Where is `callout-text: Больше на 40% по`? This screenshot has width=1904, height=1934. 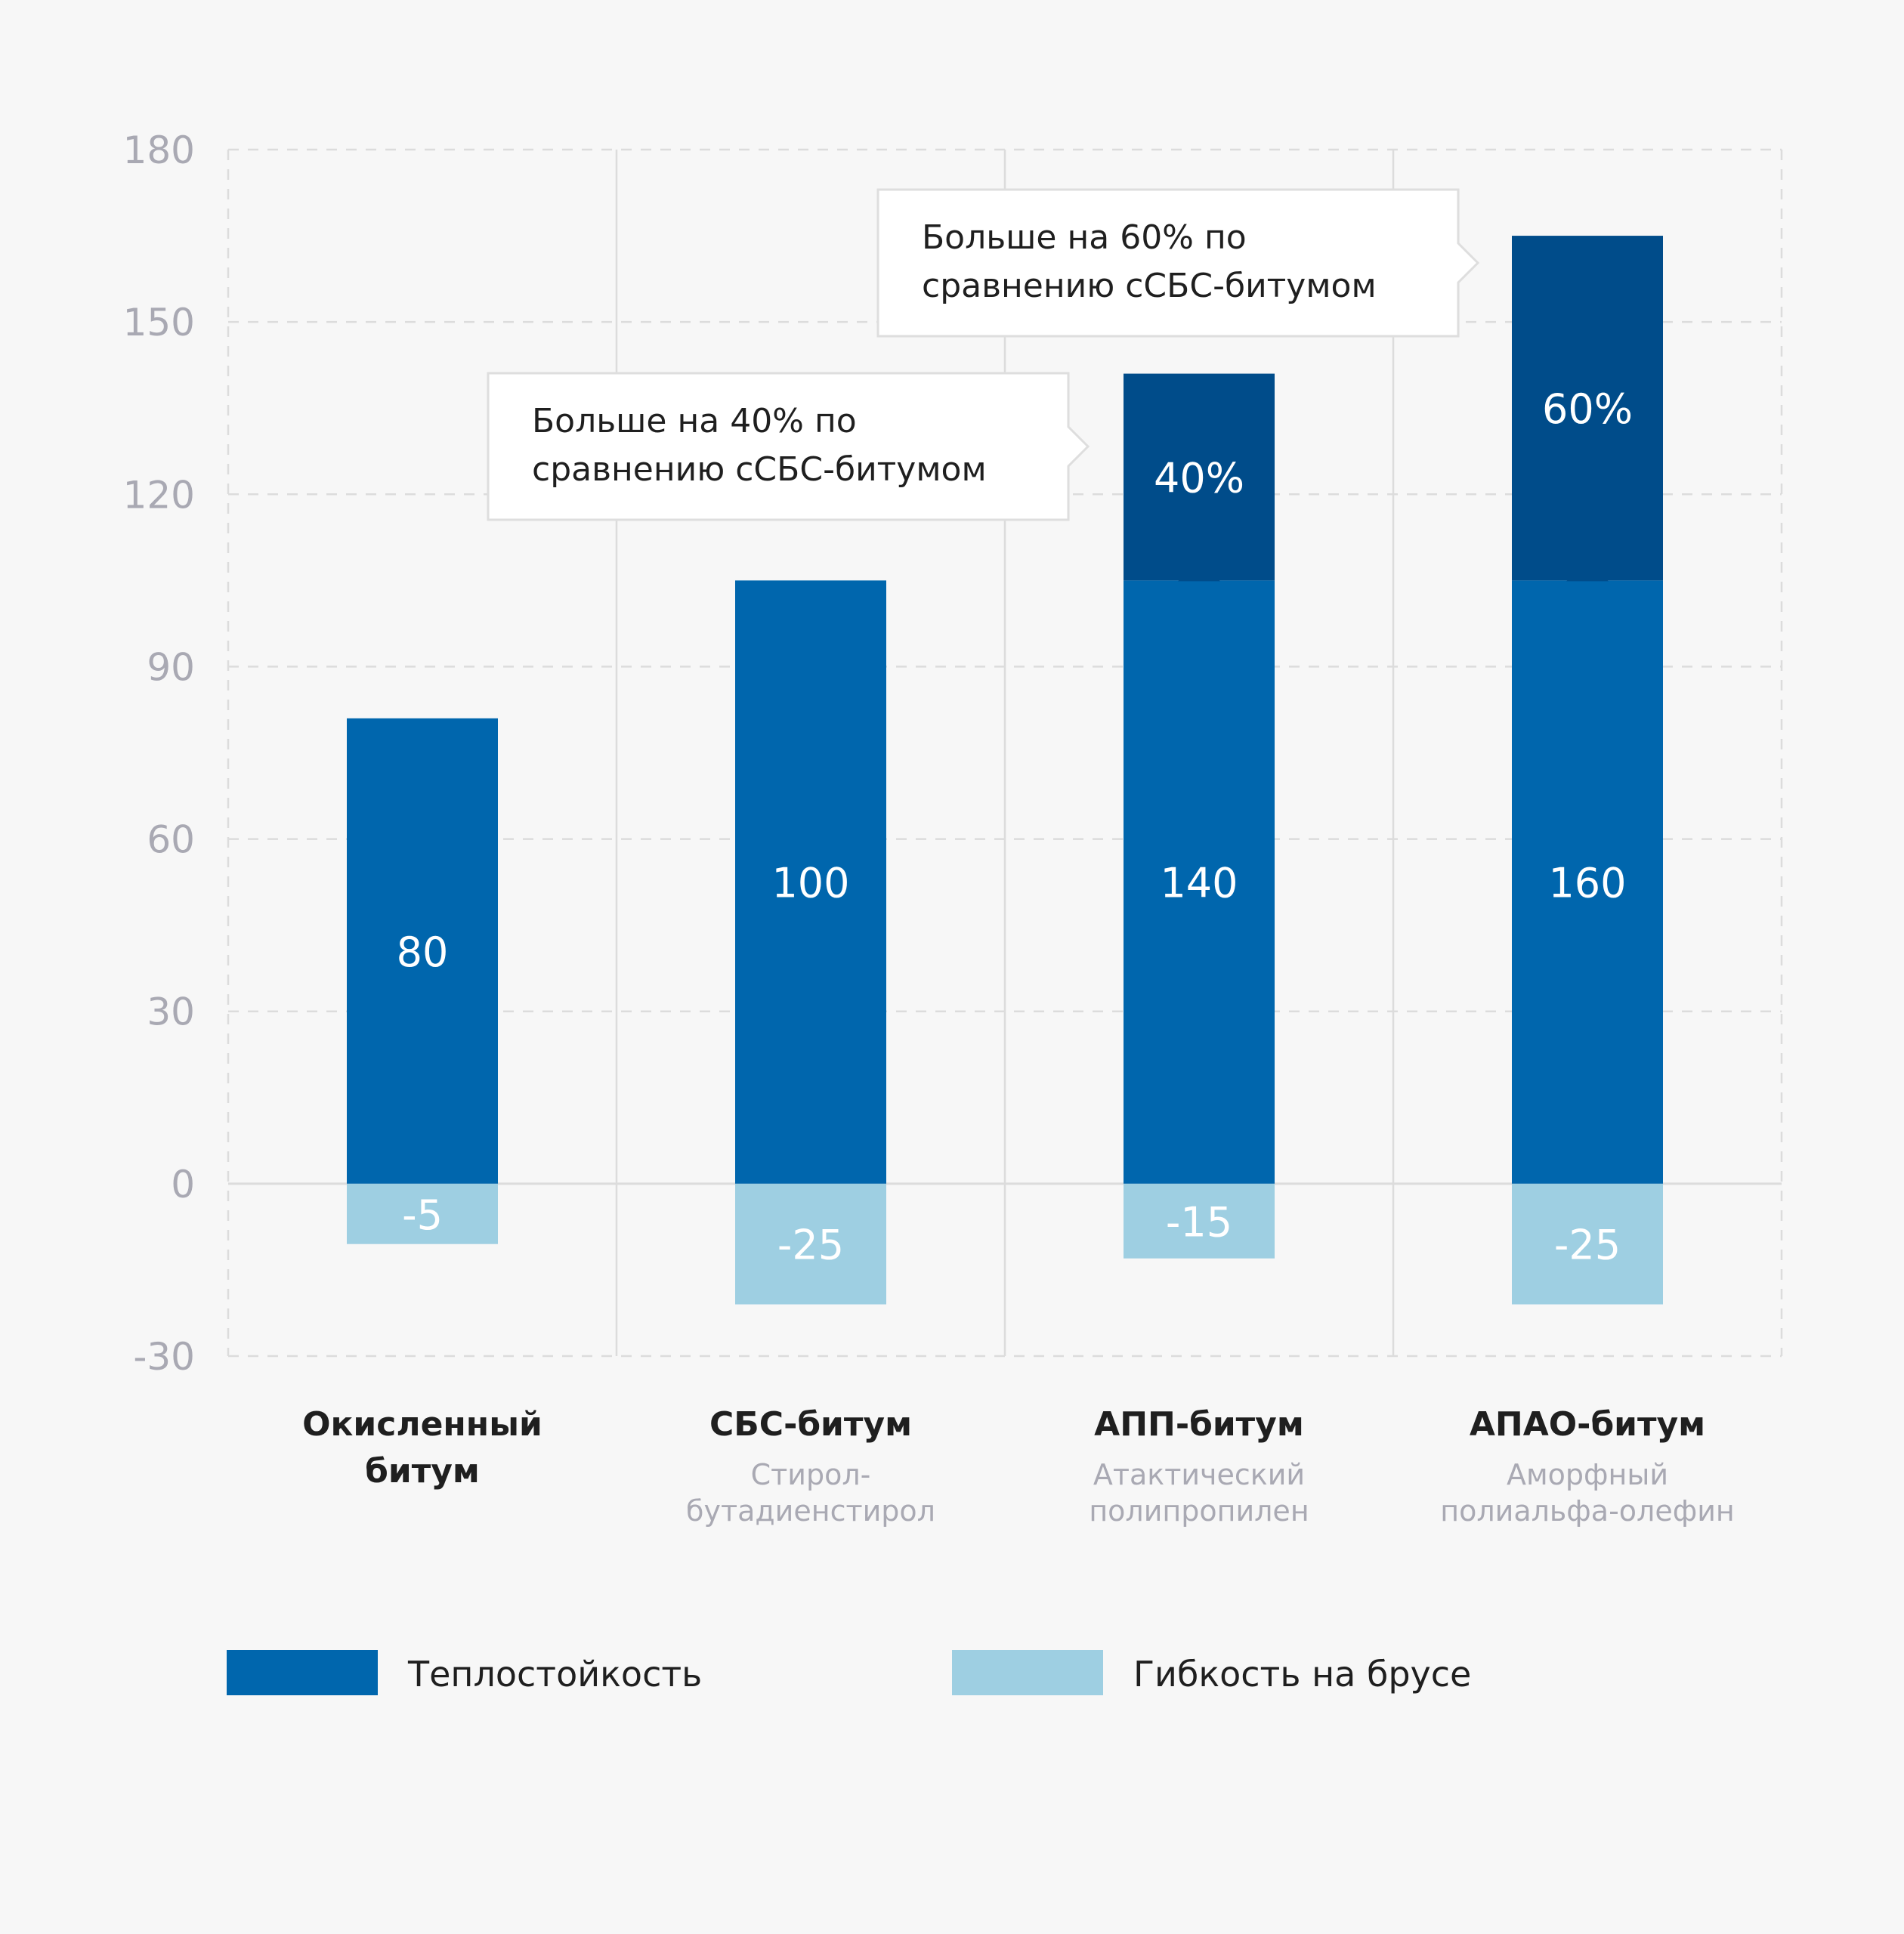
callout-text: Больше на 40% по is located at coordinates (694, 421).